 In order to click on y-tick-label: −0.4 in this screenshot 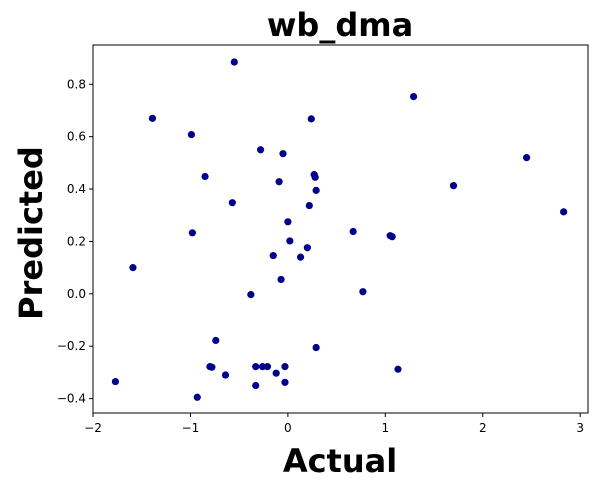, I will do `click(71, 399)`.